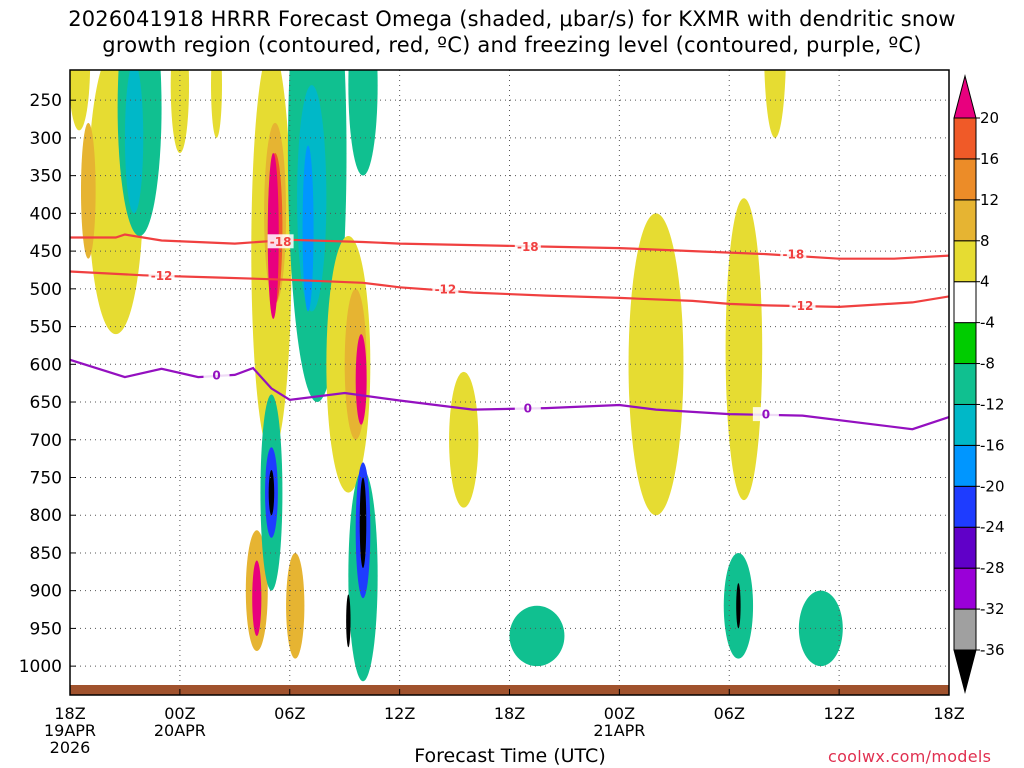 Image resolution: width=1024 pixels, height=768 pixels. What do you see at coordinates (989, 200) in the screenshot?
I see `colorbar-tick-label: 12` at bounding box center [989, 200].